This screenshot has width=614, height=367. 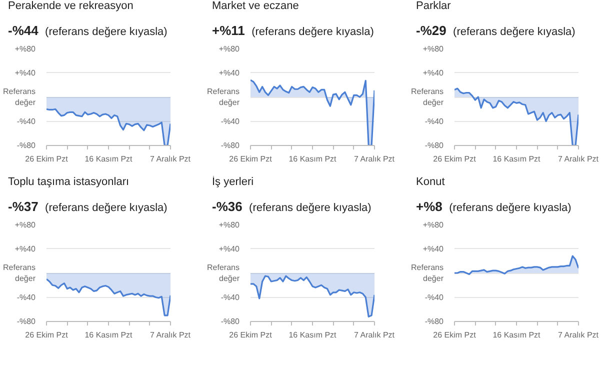 I want to click on chart-title: Parklar, so click(x=434, y=6).